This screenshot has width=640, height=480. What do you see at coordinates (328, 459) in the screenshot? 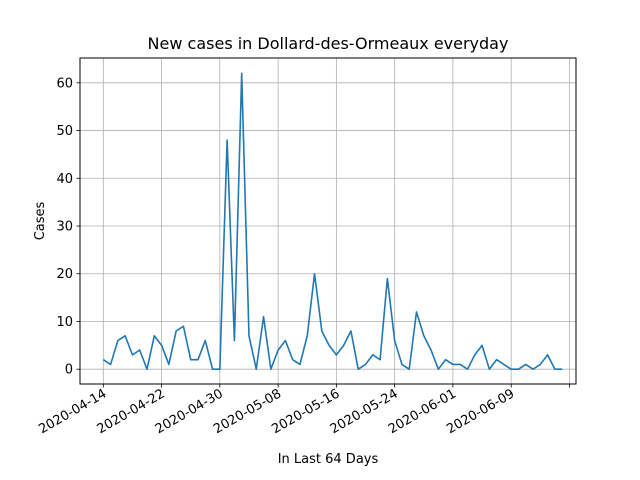
I see `x-axis-label: In Last 64 Days` at bounding box center [328, 459].